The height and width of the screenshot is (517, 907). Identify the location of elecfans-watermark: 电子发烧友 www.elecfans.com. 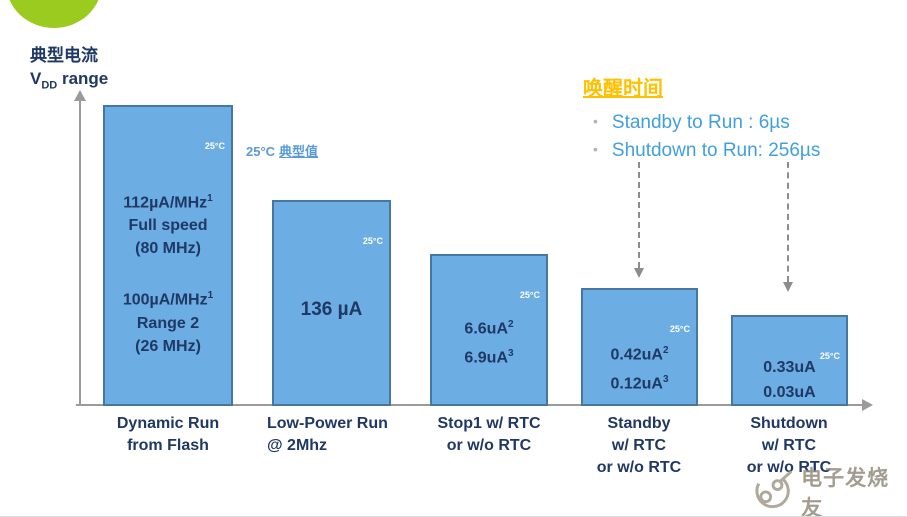
(829, 489).